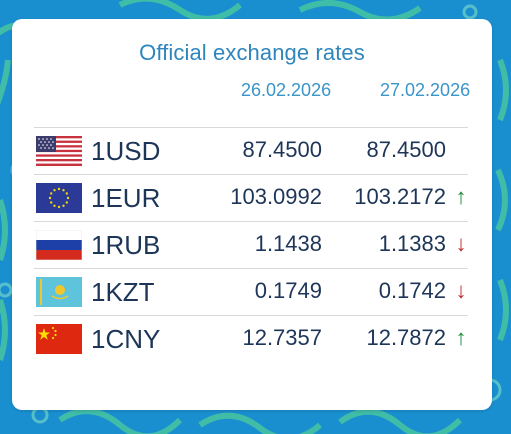  I want to click on us-flag-icon, so click(59, 151).